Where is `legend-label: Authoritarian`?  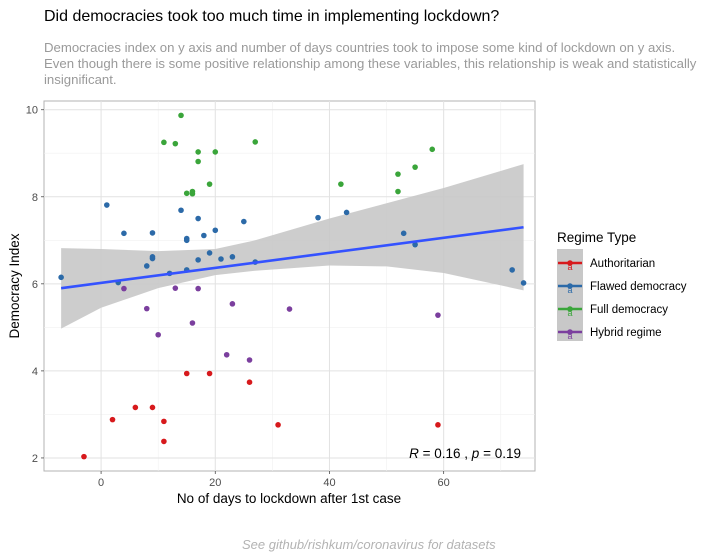
legend-label: Authoritarian is located at coordinates (622, 264).